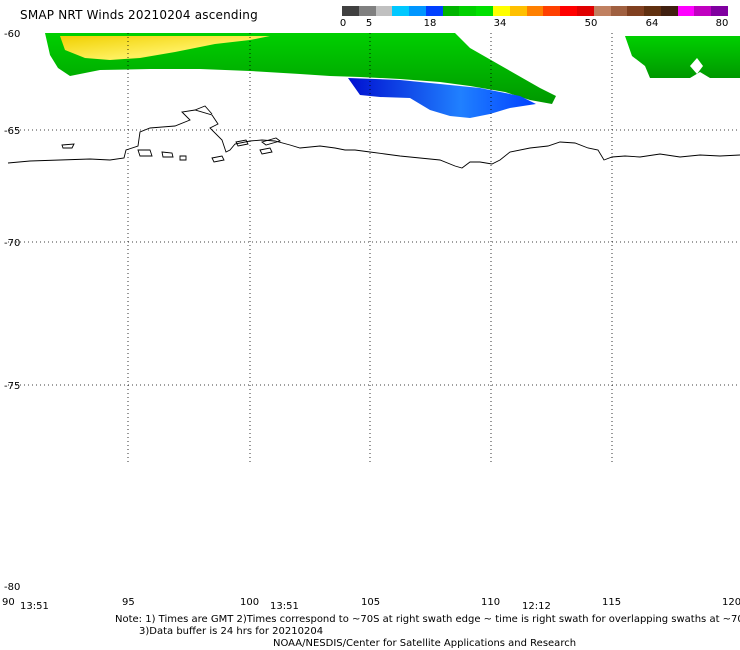 This screenshot has height=650, width=740. I want to click on wind-speed-colorbar, so click(535, 11).